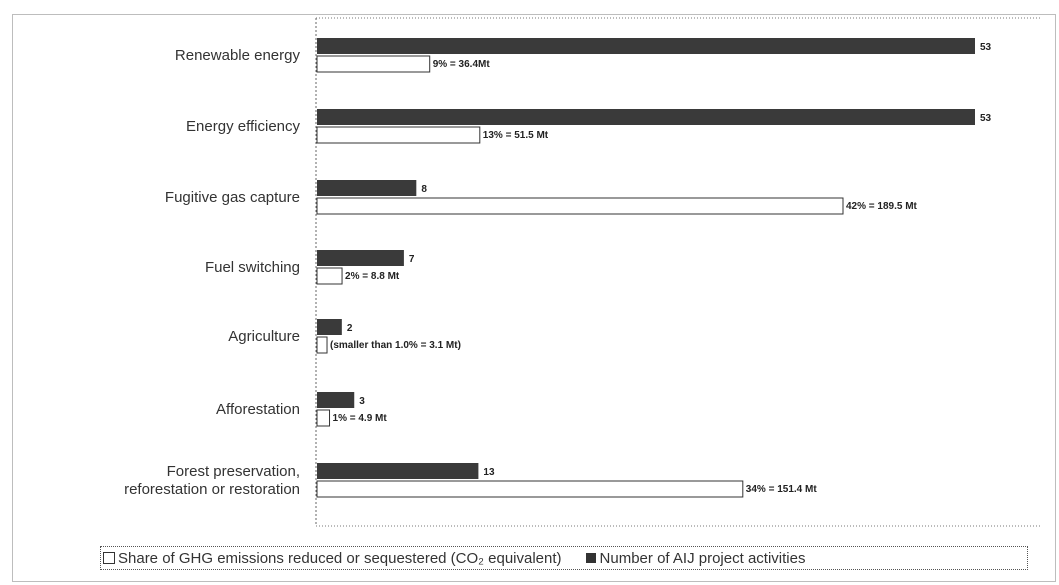 The image size is (1059, 585). Describe the element at coordinates (462, 64) in the screenshot. I see `share-bar-label: 9% = 36.4Mt` at that location.